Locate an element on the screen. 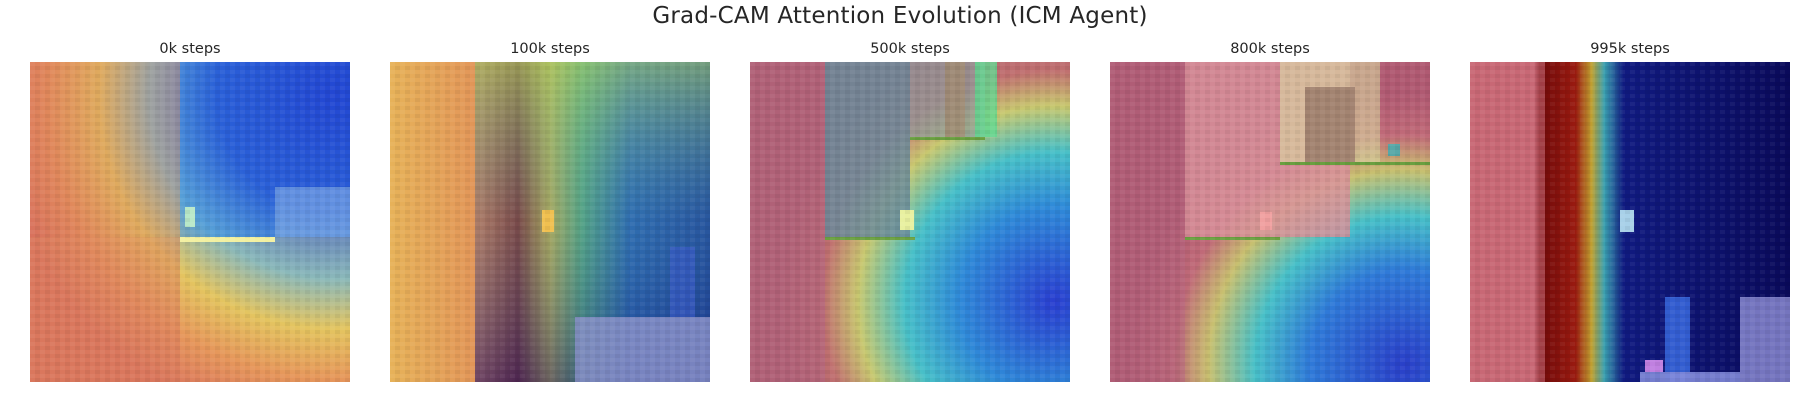 The height and width of the screenshot is (400, 1800). heatmap-panel-500k is located at coordinates (910, 222).